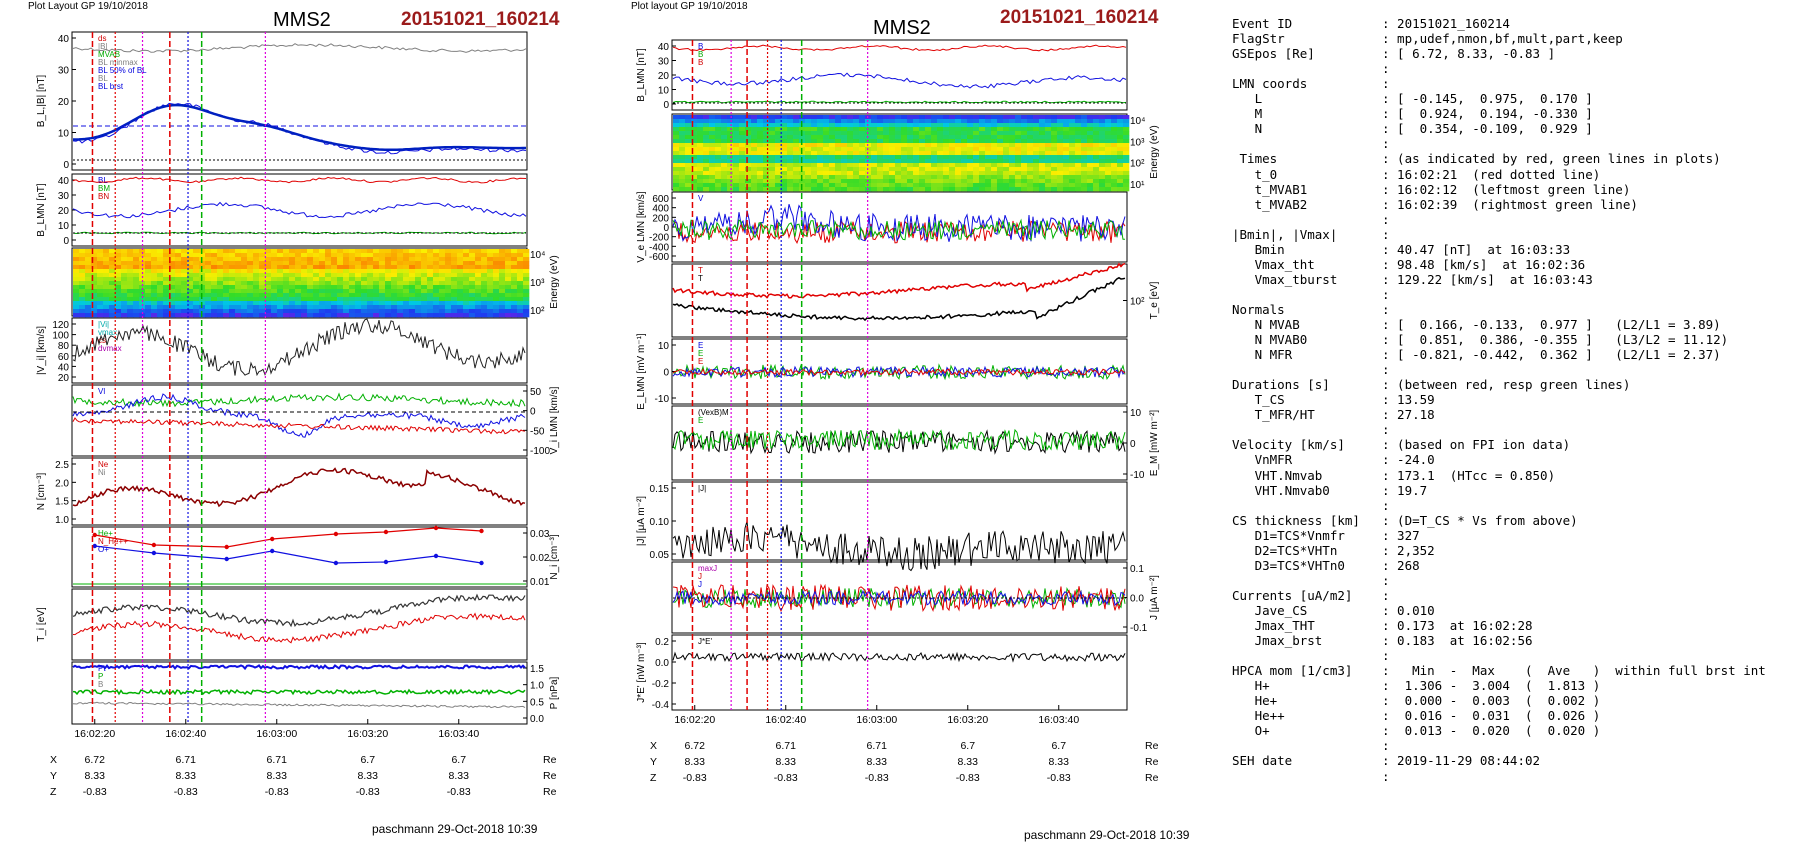 The height and width of the screenshot is (842, 1804). I want to click on mid-ytick-label: -0.4, so click(661, 705).